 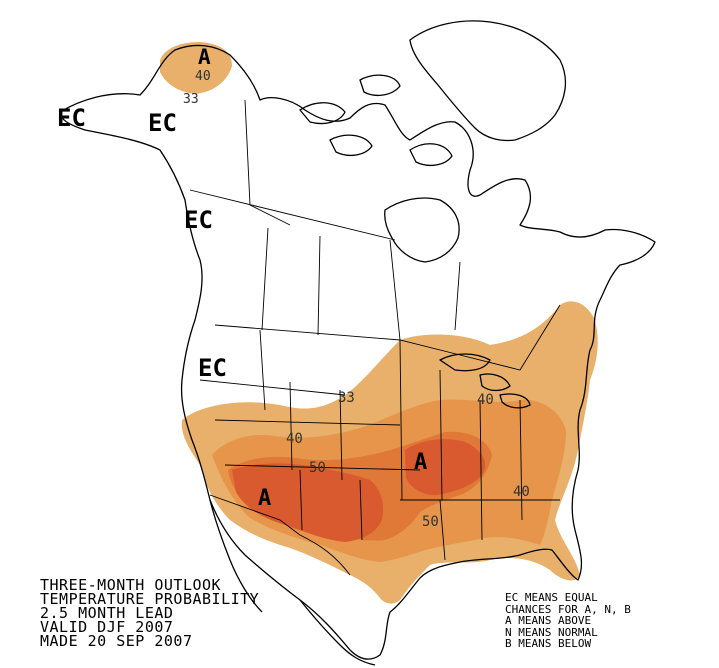 I want to click on legend-line-5: B MEANS BELOW, so click(x=548, y=643).